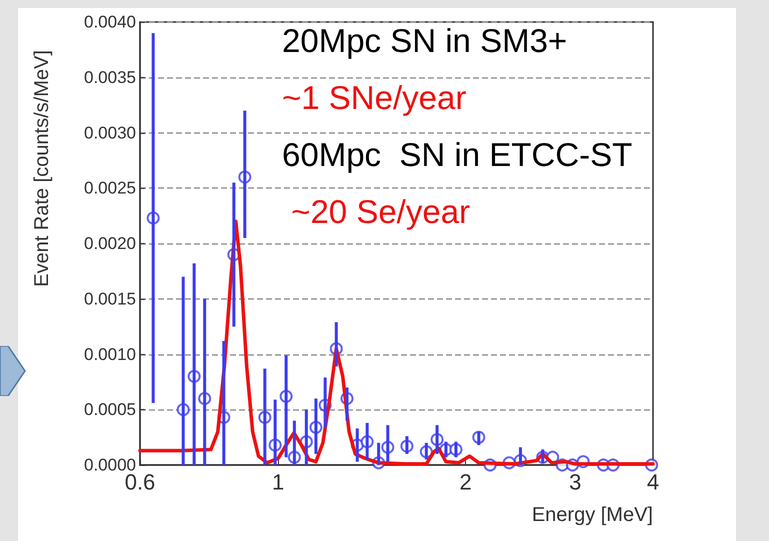 Image resolution: width=769 pixels, height=541 pixels. What do you see at coordinates (376, 211) in the screenshot?
I see `annotation: ~20 Se/year` at bounding box center [376, 211].